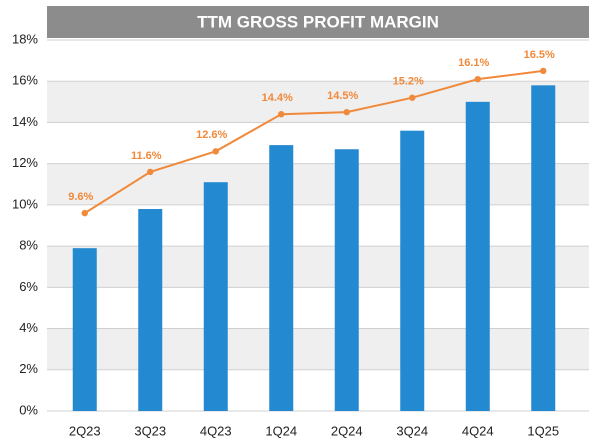 Image resolution: width=589 pixels, height=444 pixels. What do you see at coordinates (211, 135) in the screenshot?
I see `data-label: 12.6%` at bounding box center [211, 135].